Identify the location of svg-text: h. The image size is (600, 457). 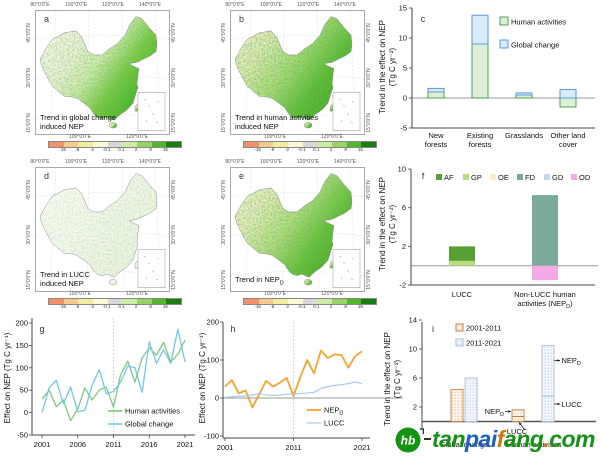
(232, 329).